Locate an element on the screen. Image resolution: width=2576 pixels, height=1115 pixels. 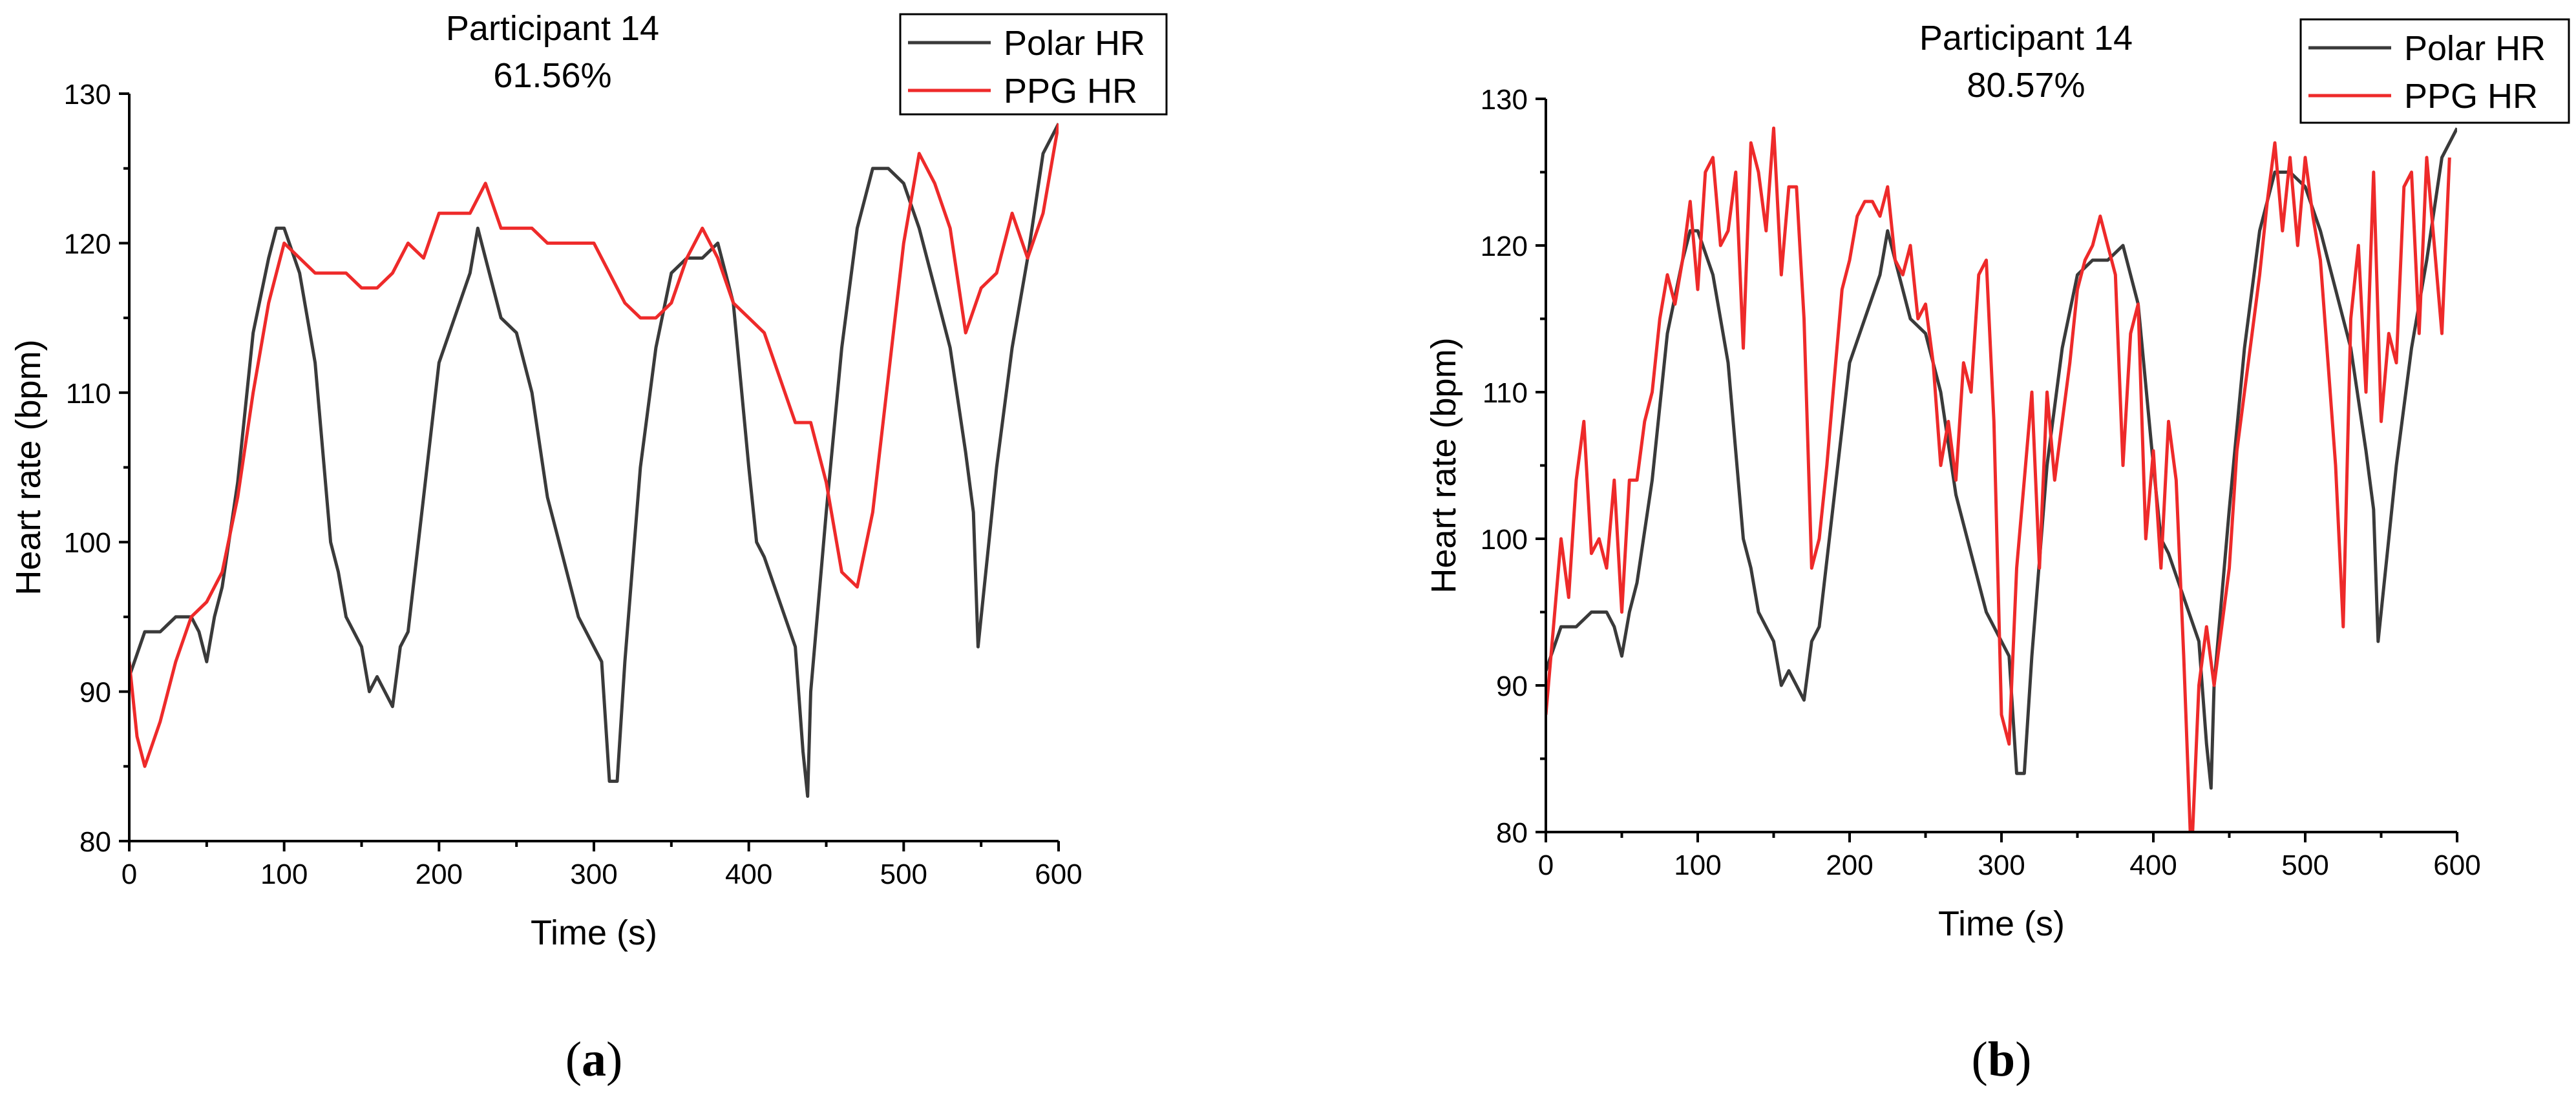
panel-caption: (b) is located at coordinates (2002, 1059).